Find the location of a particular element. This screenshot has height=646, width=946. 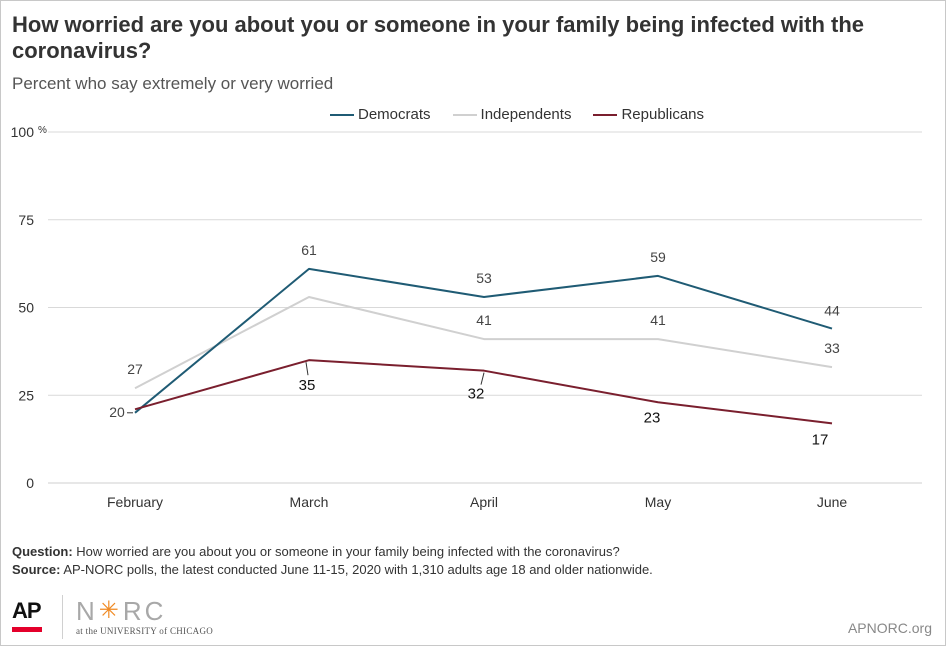

series-line-independents is located at coordinates (483, 342).